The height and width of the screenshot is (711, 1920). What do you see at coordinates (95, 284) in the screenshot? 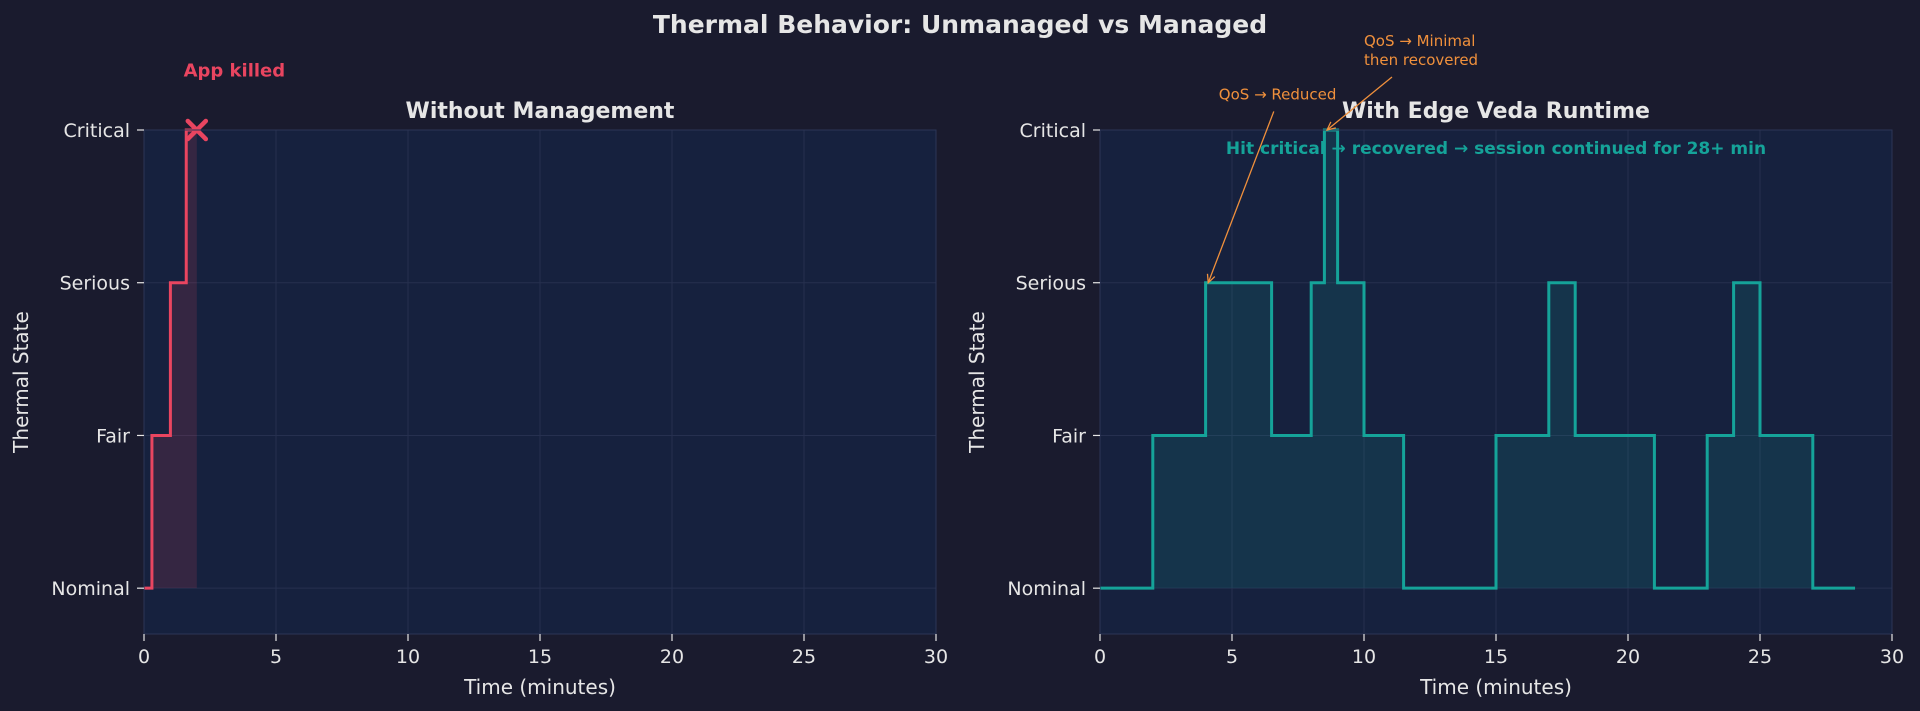
I see `left-ytick-label: Serious` at bounding box center [95, 284].